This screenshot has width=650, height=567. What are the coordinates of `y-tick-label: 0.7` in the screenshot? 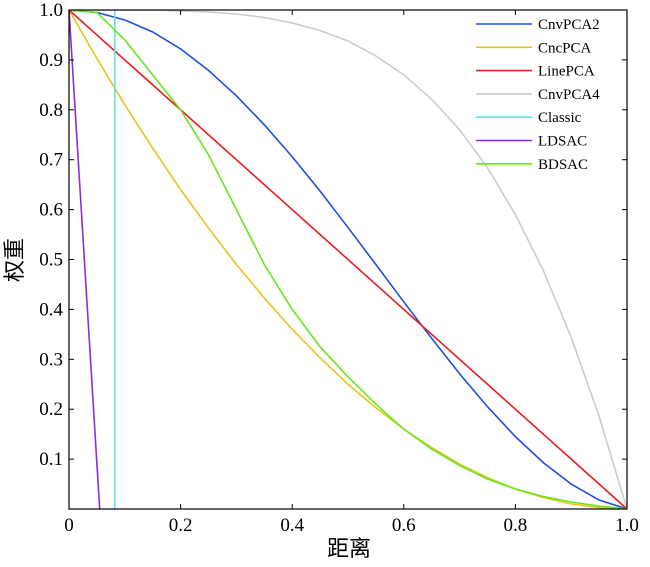 It's located at (51, 160).